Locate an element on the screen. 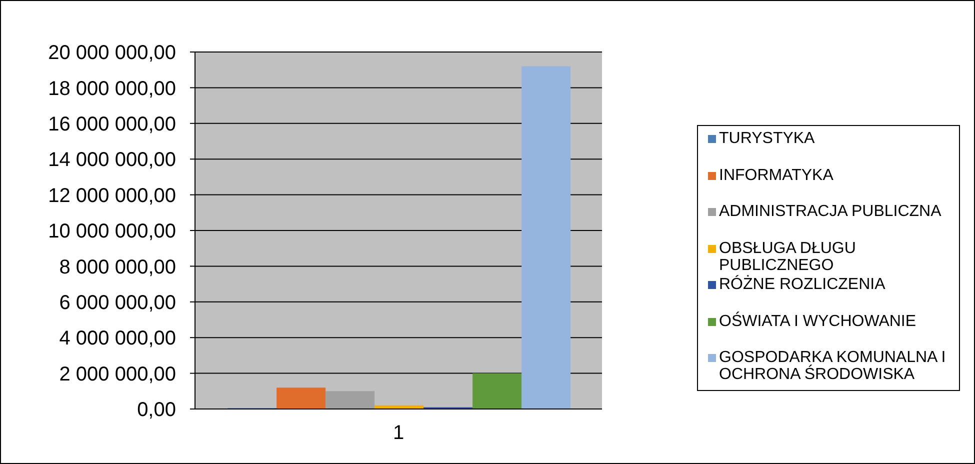  y-tick-label: 12 000 000,00 is located at coordinates (112, 195).